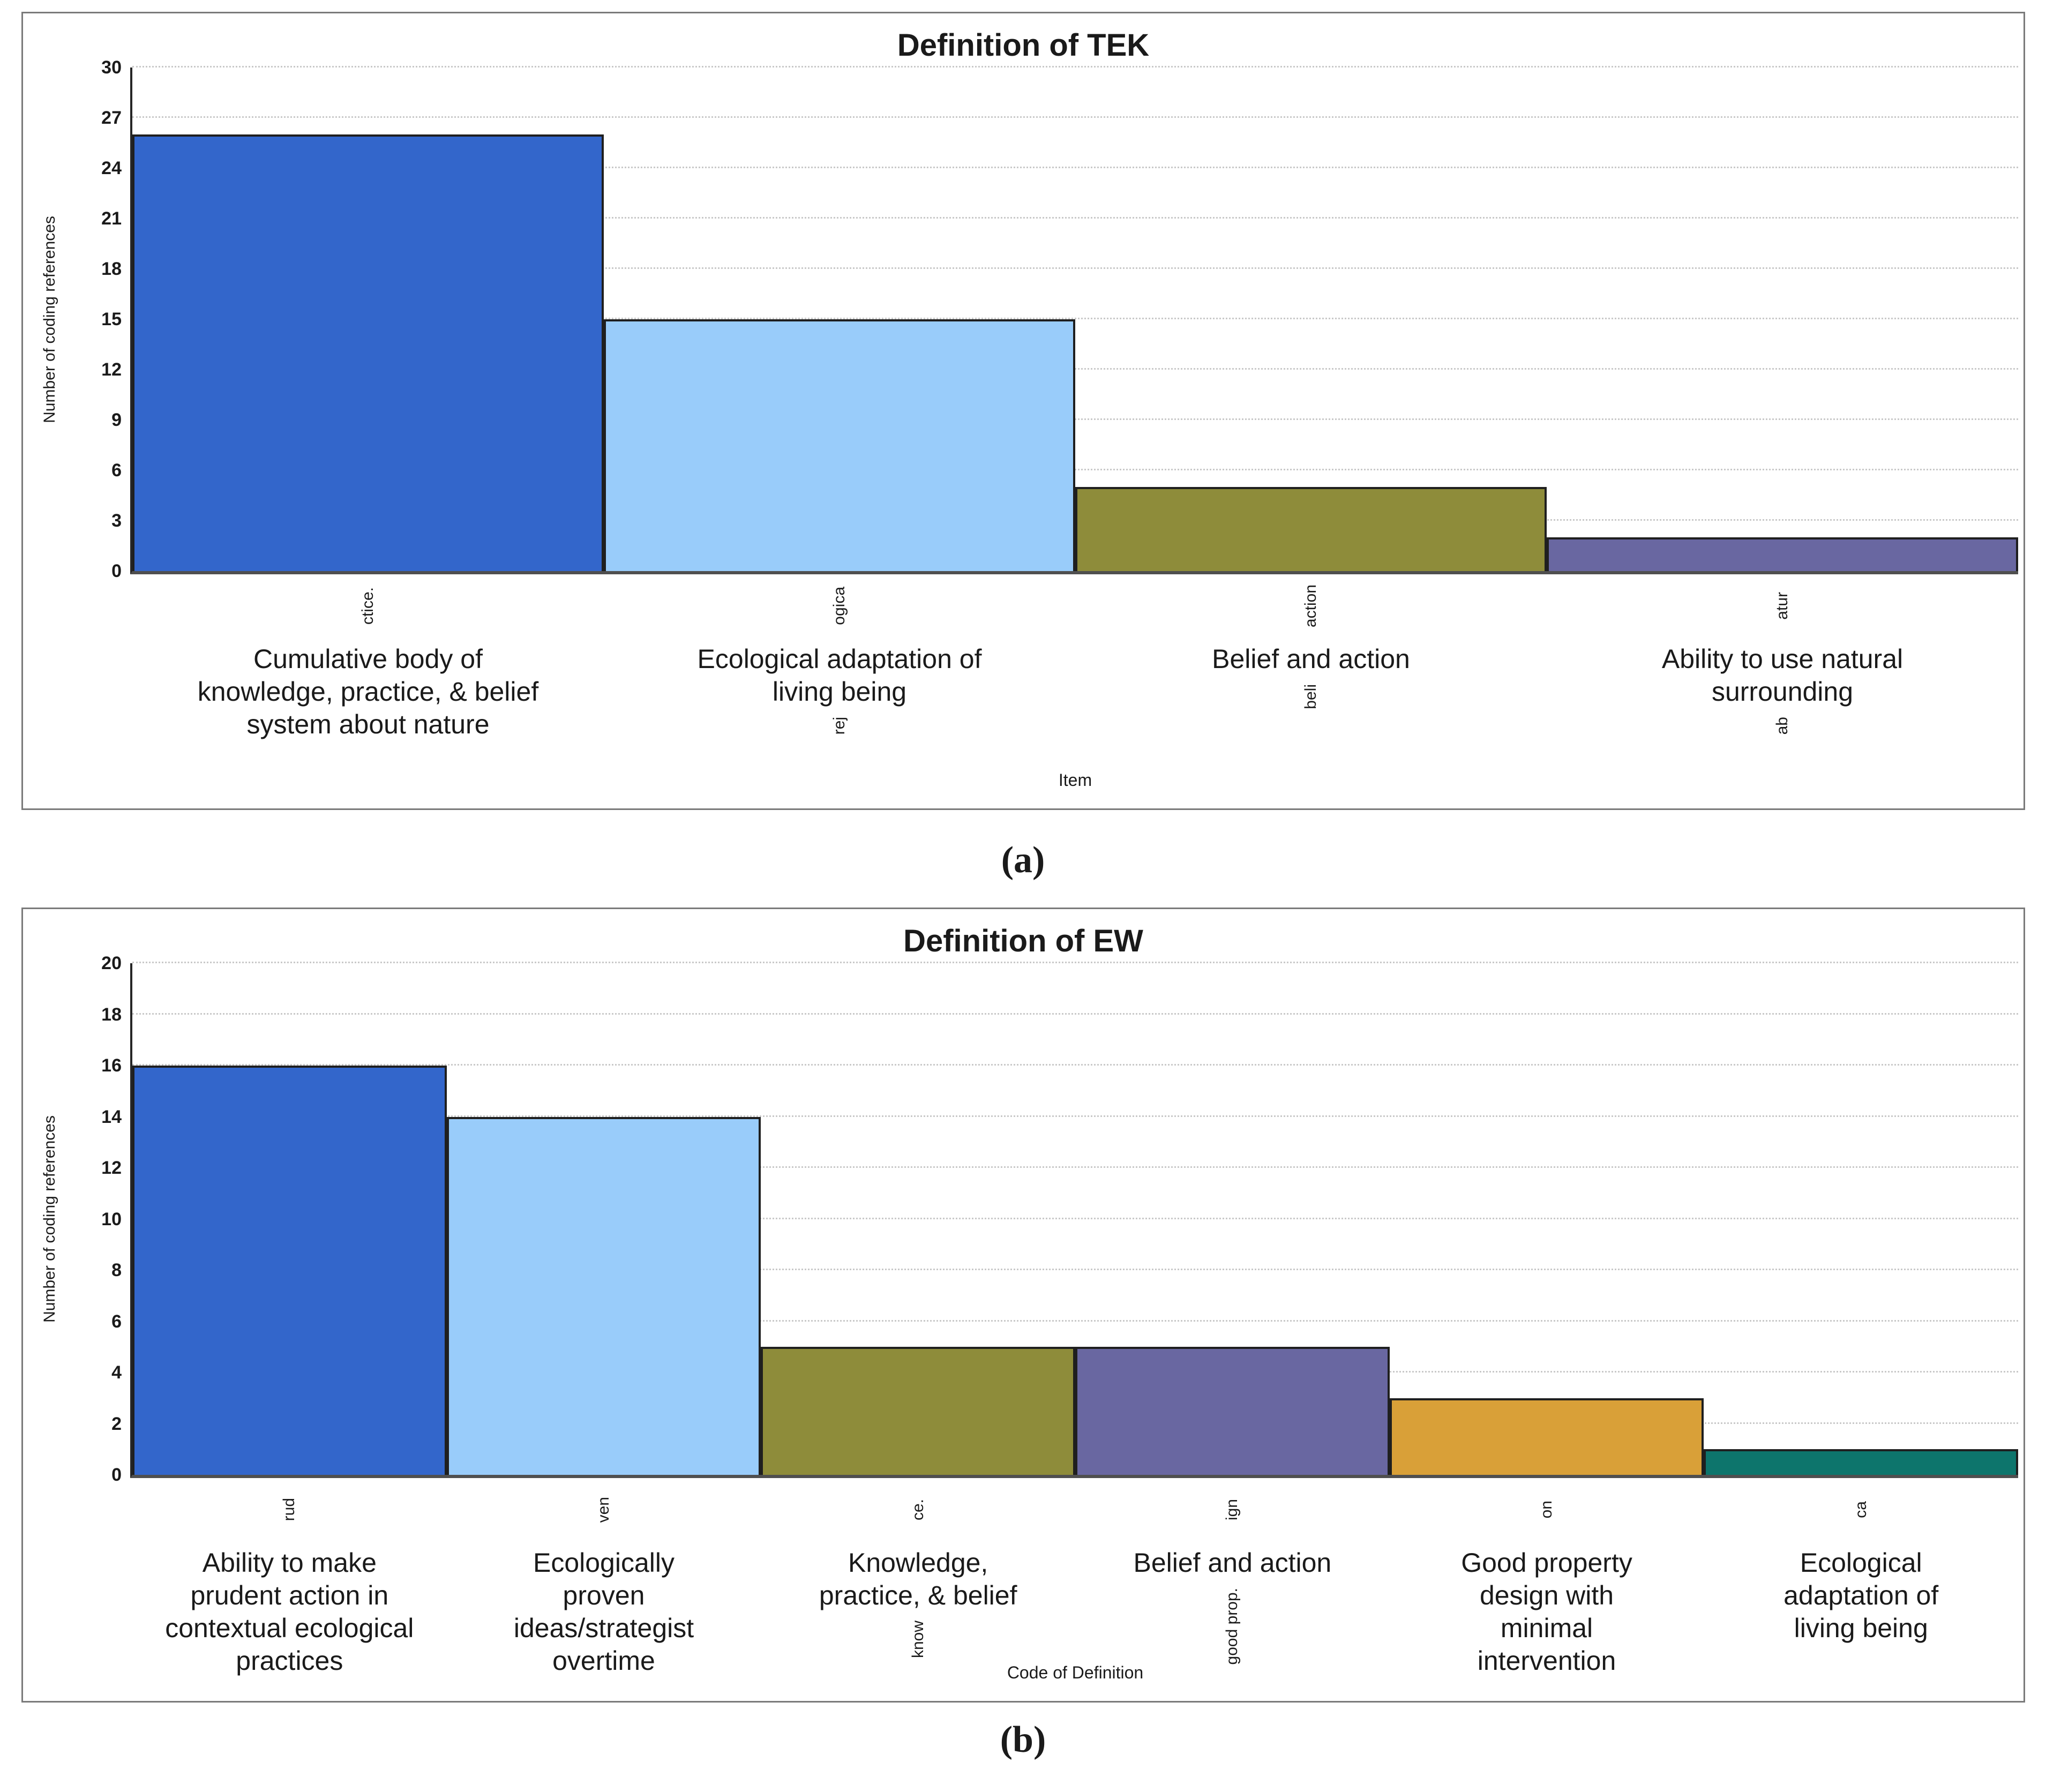 This screenshot has height=1792, width=2046. I want to click on caption-b: (b), so click(1023, 1740).